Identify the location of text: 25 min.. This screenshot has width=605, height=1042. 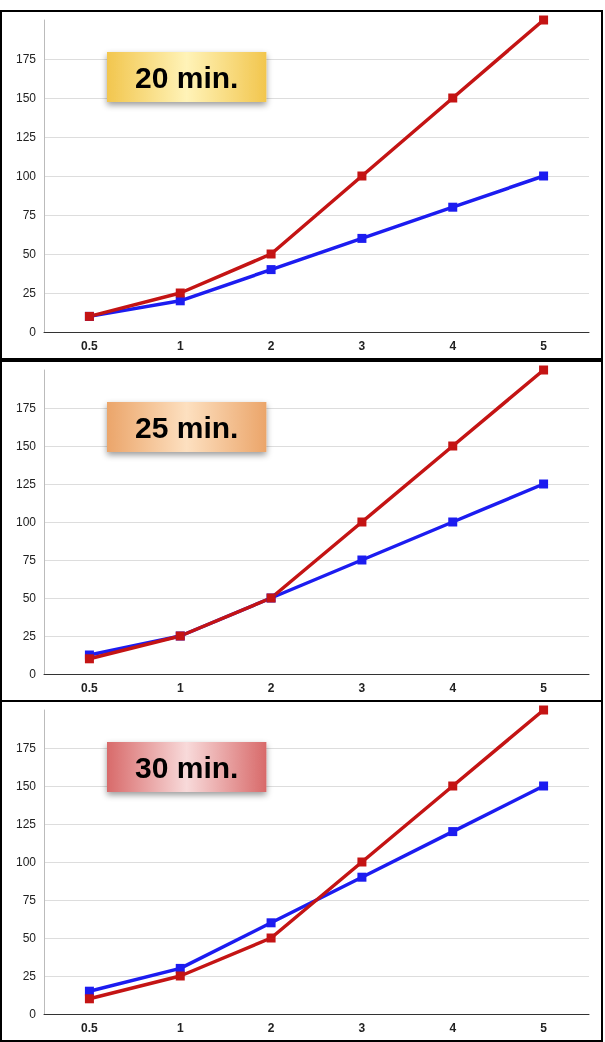
(187, 427).